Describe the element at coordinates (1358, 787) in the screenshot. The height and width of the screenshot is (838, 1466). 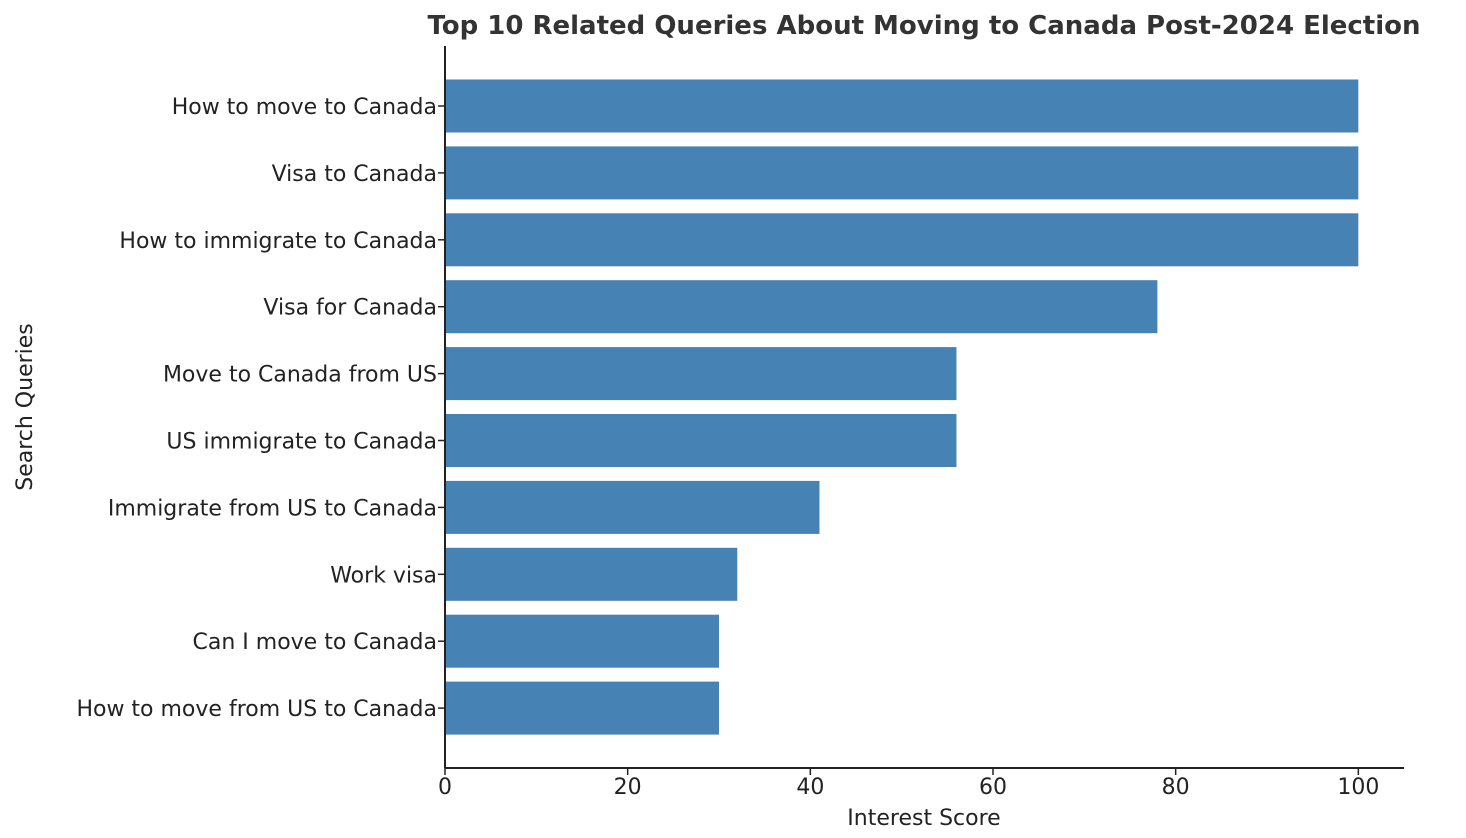
I see `x-tick-label: 100` at that location.